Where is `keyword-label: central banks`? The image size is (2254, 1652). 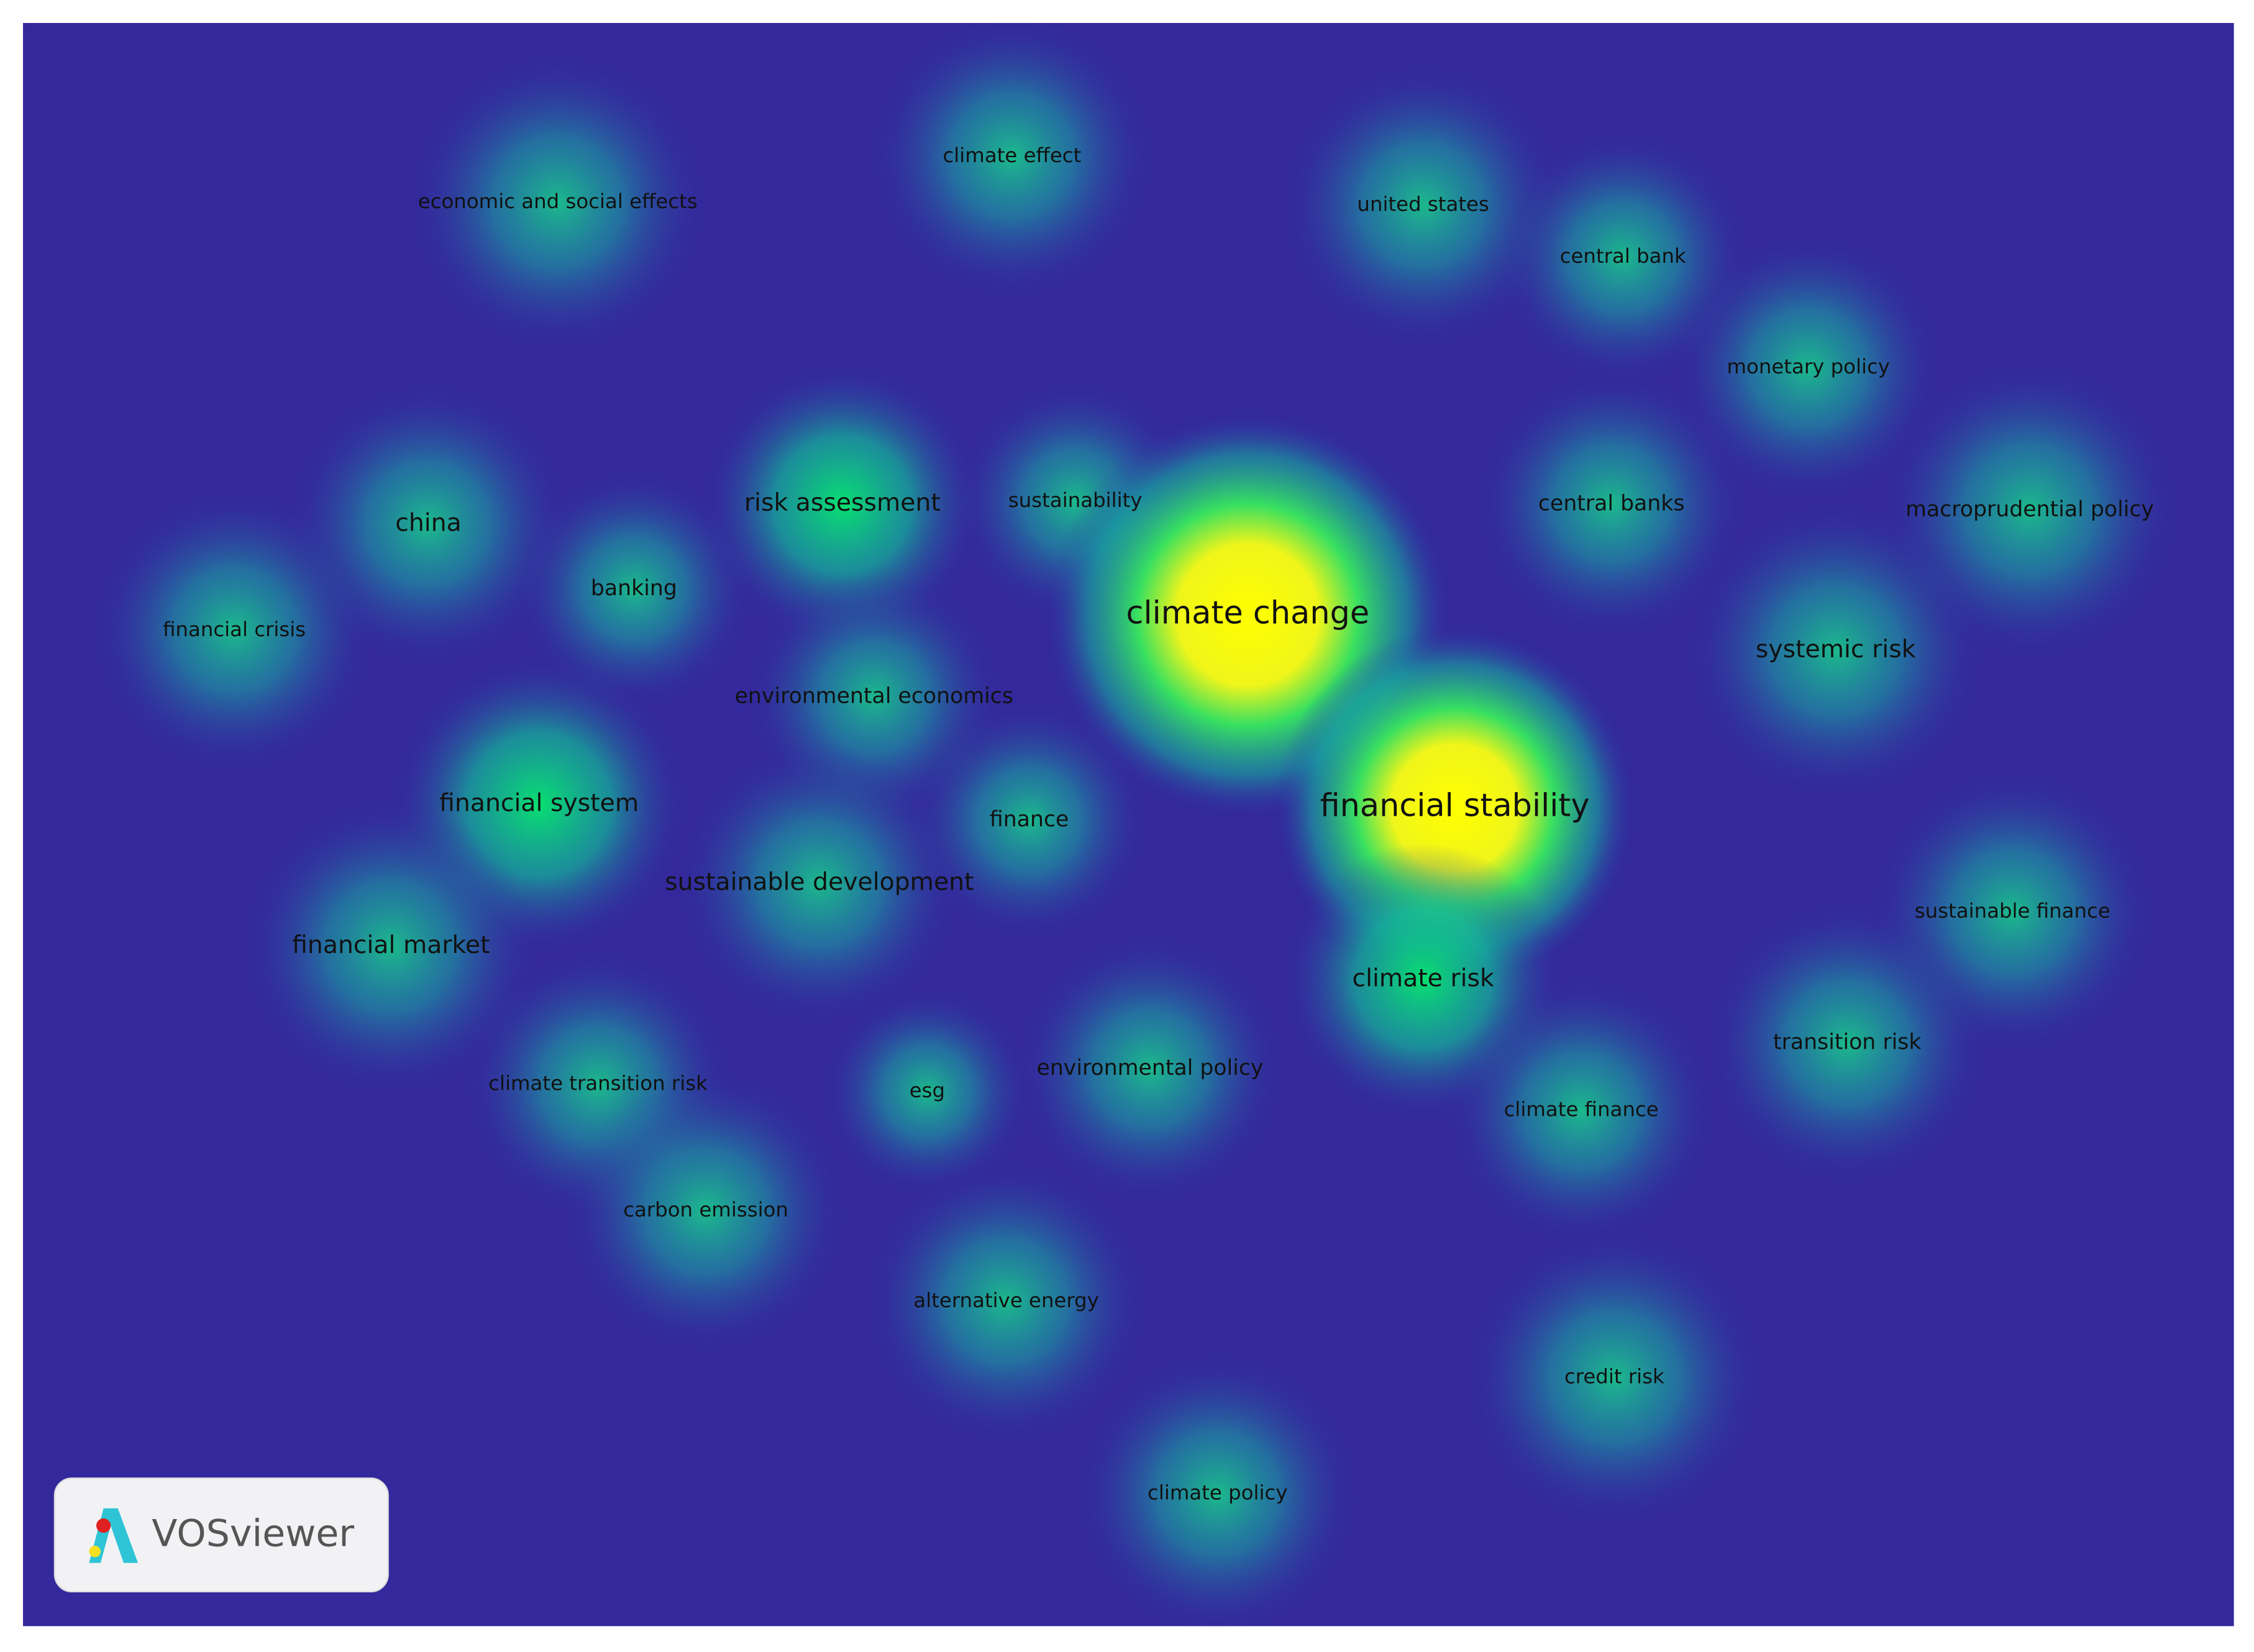
keyword-label: central banks is located at coordinates (1612, 503).